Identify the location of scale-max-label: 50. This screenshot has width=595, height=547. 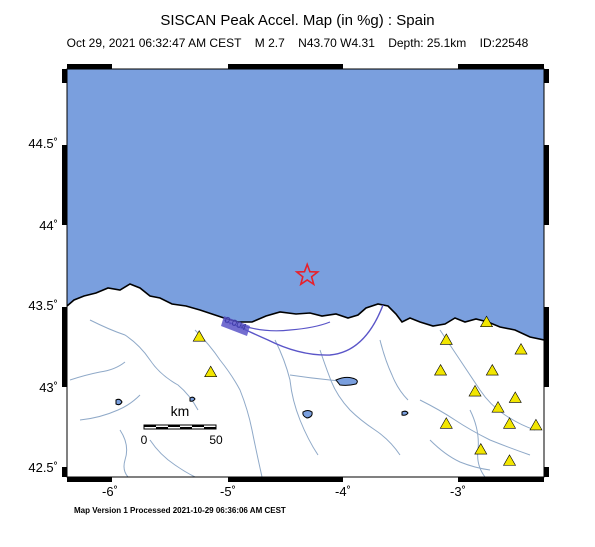
(216, 440).